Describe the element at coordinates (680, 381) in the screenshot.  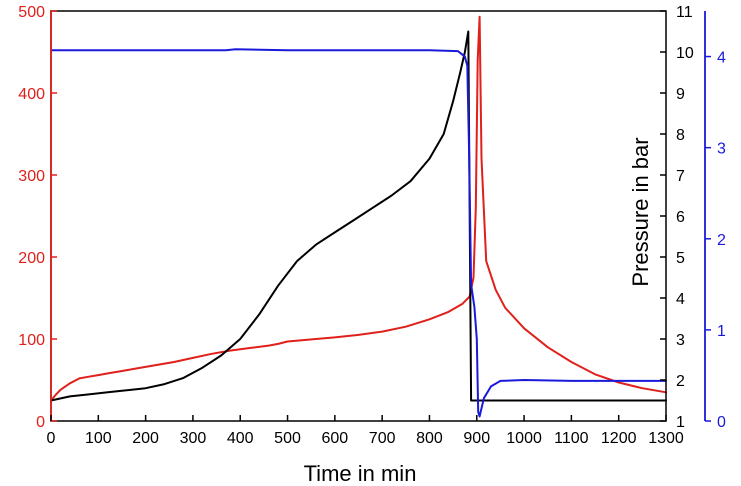
I see `pressure-axis-tick-label: 2` at that location.